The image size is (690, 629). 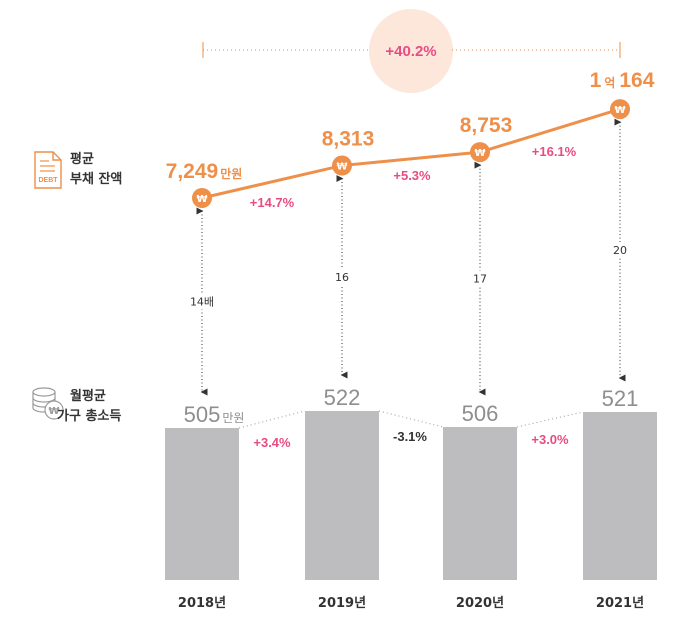 What do you see at coordinates (96, 179) in the screenshot?
I see `debt-label-line2: 부채 잔액` at bounding box center [96, 179].